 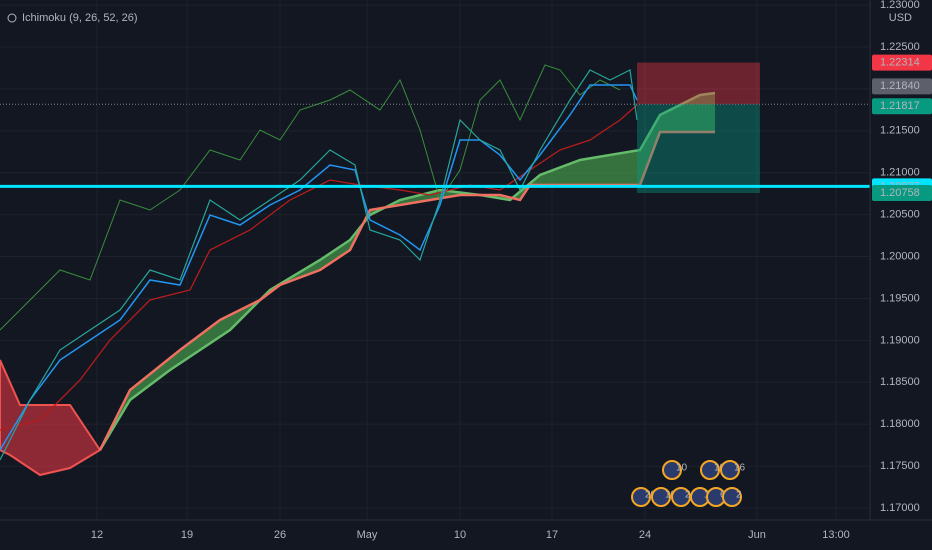 What do you see at coordinates (900, 298) in the screenshot?
I see `price-tick-label: 1.19500` at bounding box center [900, 298].